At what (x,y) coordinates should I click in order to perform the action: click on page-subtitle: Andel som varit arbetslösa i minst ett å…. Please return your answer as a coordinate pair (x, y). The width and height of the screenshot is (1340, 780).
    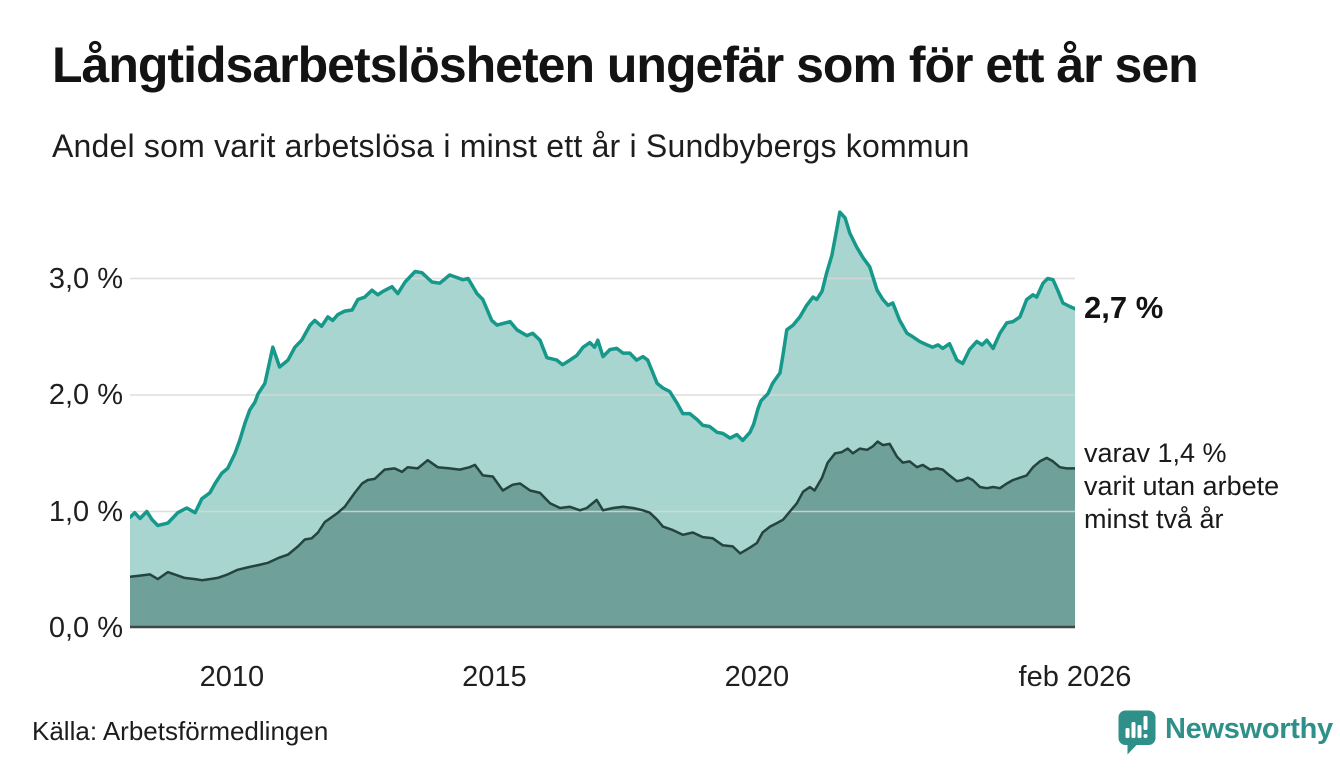
    Looking at the image, I should click on (511, 146).